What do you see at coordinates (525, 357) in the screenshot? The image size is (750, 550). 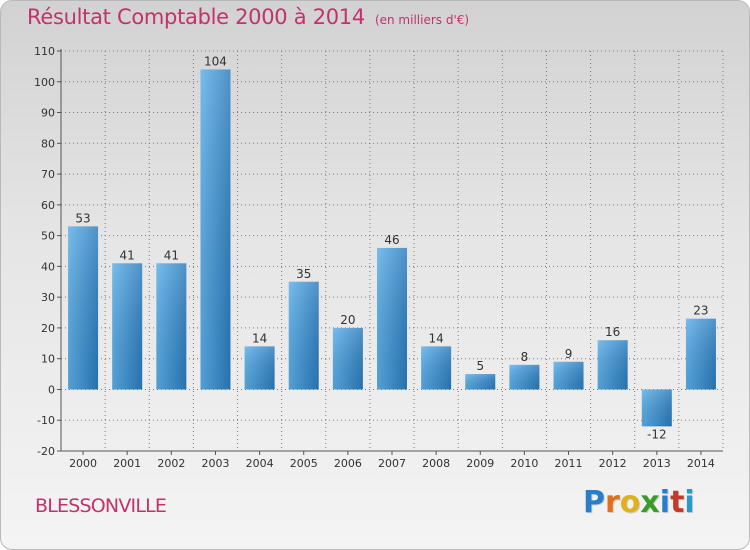 I see `value-label-2010: 8` at bounding box center [525, 357].